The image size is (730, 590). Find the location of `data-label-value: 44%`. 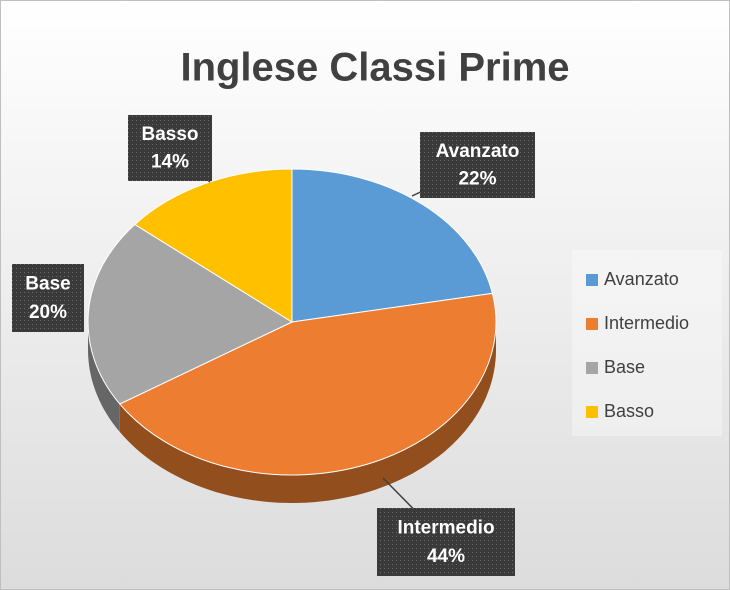

data-label-value: 44% is located at coordinates (446, 556).